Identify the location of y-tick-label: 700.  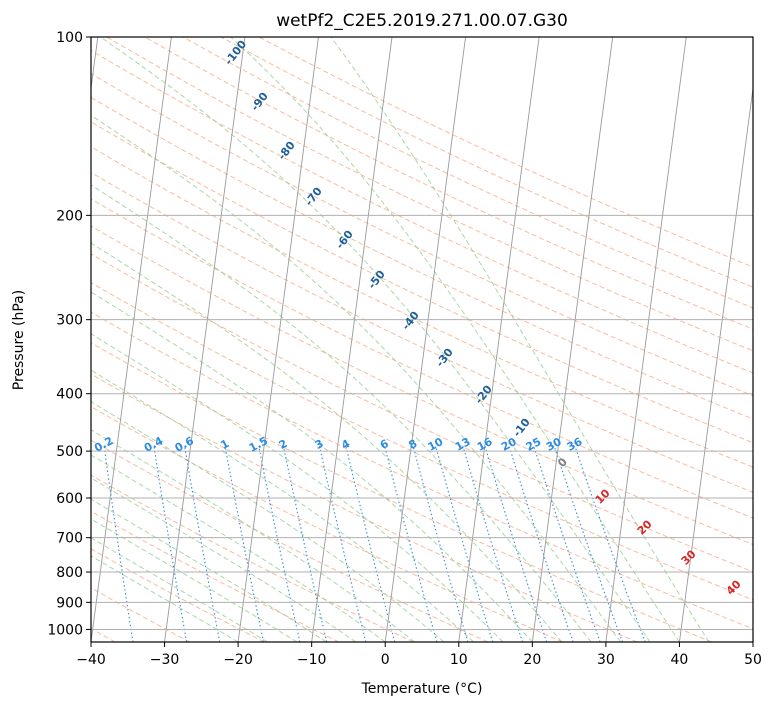
(69, 539).